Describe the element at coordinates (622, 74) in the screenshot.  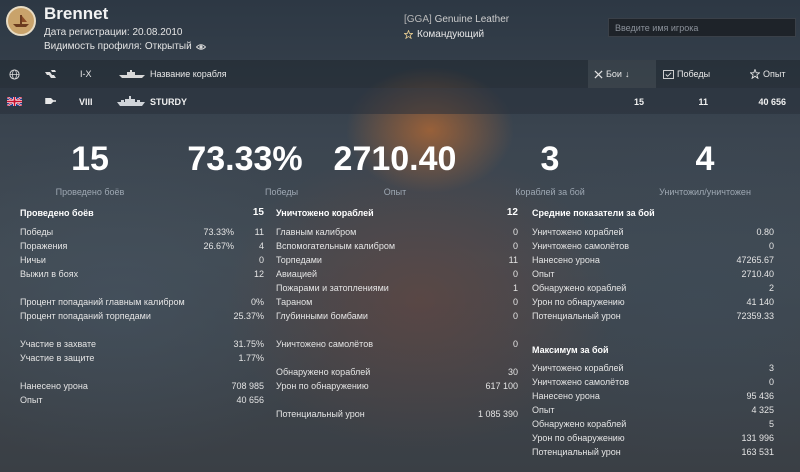
I see `column-battles-sort: Бои ↓` at that location.